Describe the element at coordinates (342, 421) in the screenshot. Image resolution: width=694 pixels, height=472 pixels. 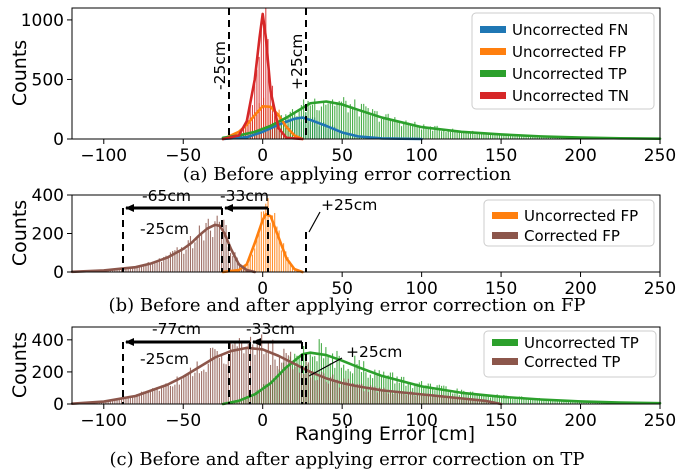
I see `panel-c-xtick-label: 50` at that location.